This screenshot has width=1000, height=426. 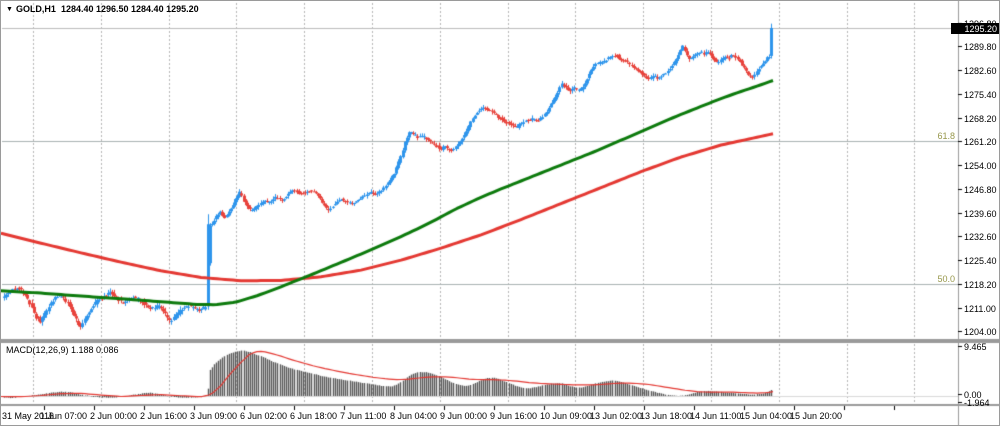 What do you see at coordinates (9, 9) in the screenshot?
I see `symbol-dropdown-icon: ▼` at bounding box center [9, 9].